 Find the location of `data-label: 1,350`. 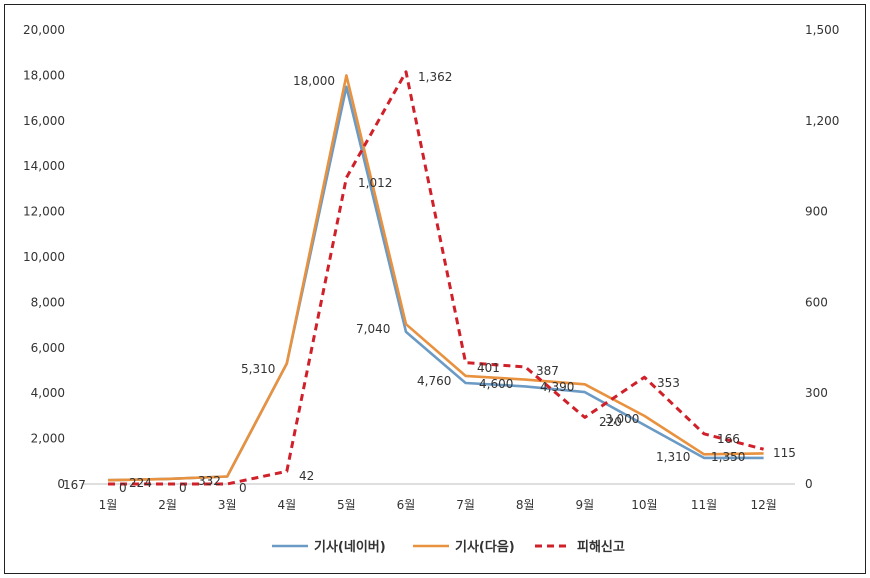

data-label: 1,350 is located at coordinates (728, 457).